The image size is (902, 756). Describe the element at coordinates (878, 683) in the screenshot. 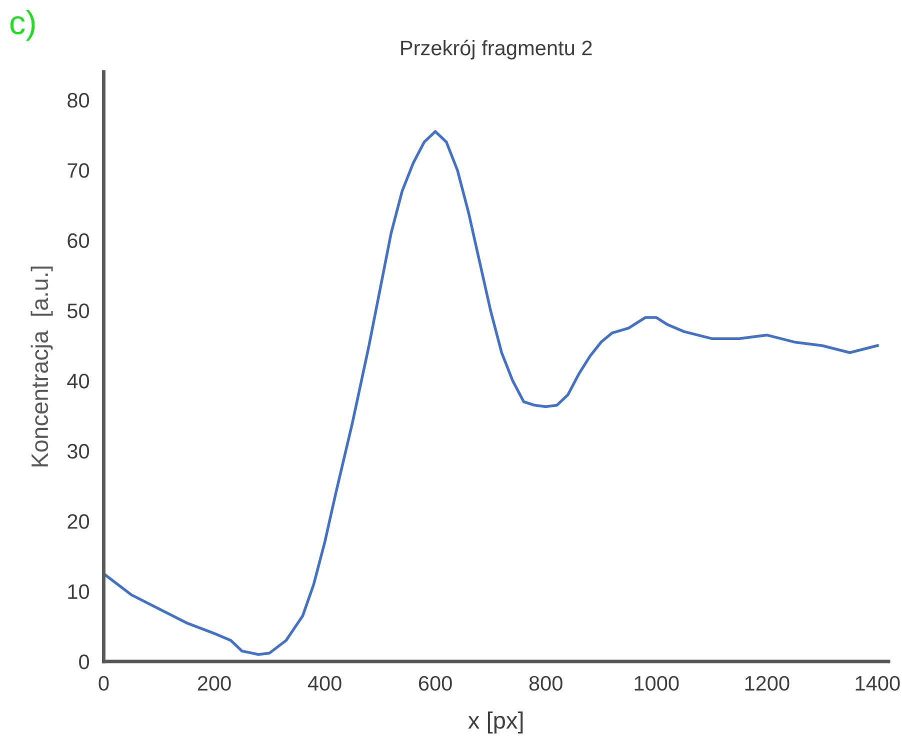

I see `x-tick-label: 1400` at that location.